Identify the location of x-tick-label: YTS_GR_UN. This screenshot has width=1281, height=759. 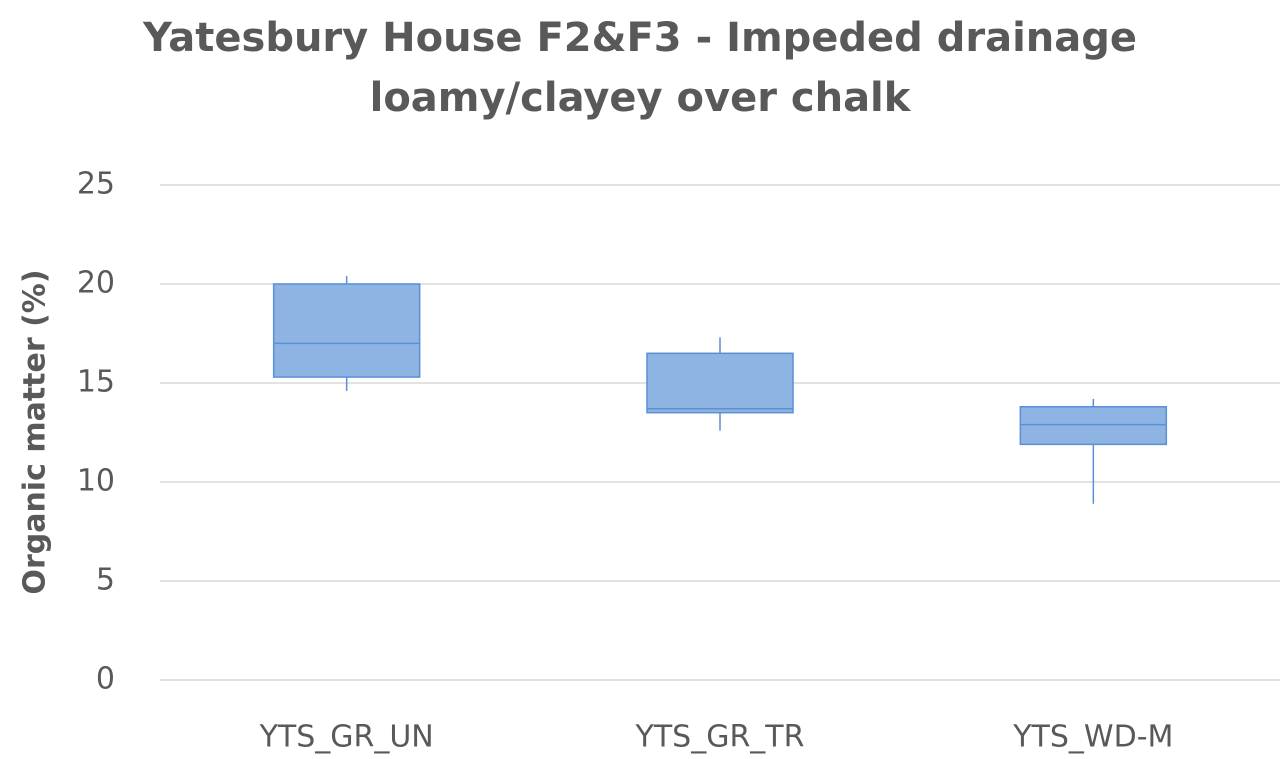
(346, 737).